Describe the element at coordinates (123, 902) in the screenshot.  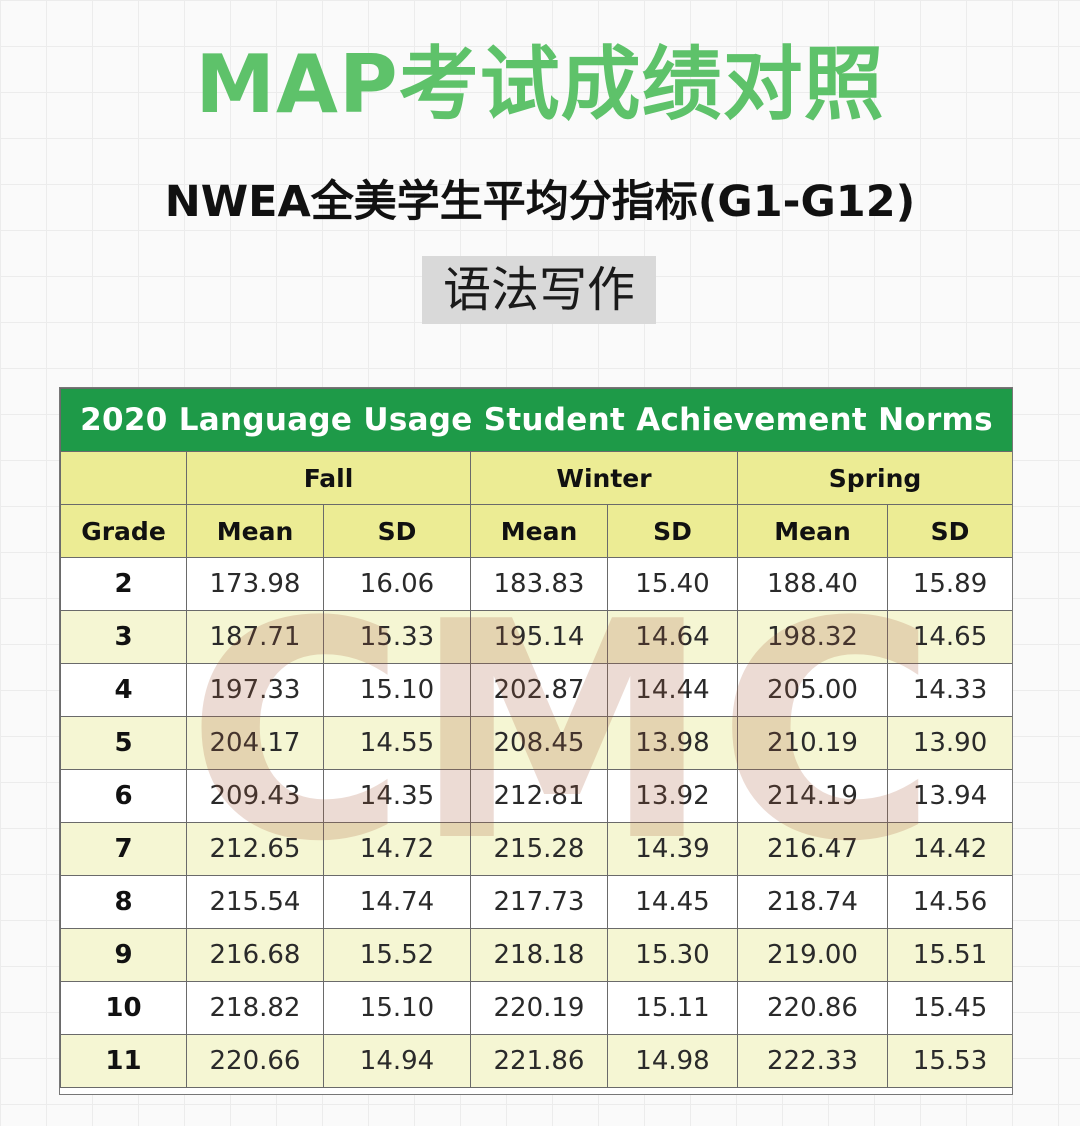
I see `grade-cell: 8` at that location.